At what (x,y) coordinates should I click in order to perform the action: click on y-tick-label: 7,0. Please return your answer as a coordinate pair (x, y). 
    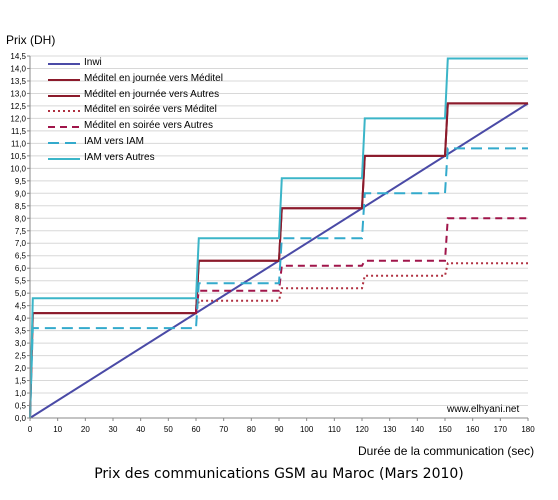
    Looking at the image, I should click on (21, 243).